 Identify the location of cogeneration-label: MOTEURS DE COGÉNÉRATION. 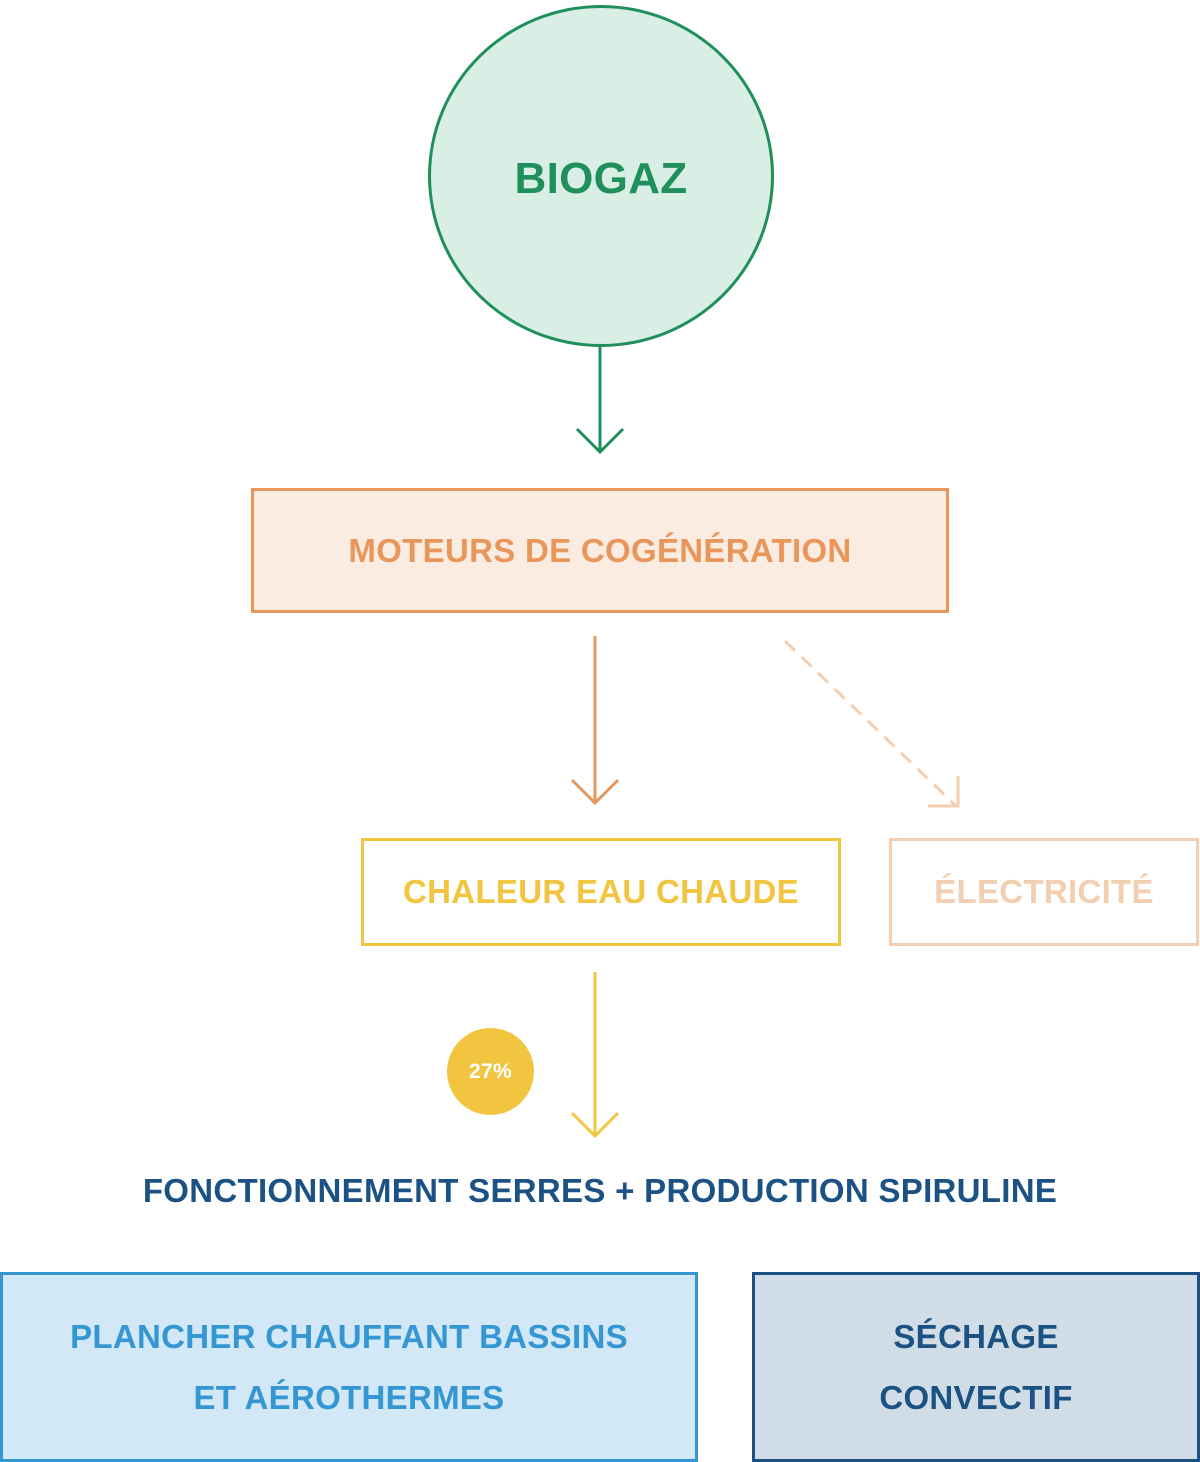
(600, 550).